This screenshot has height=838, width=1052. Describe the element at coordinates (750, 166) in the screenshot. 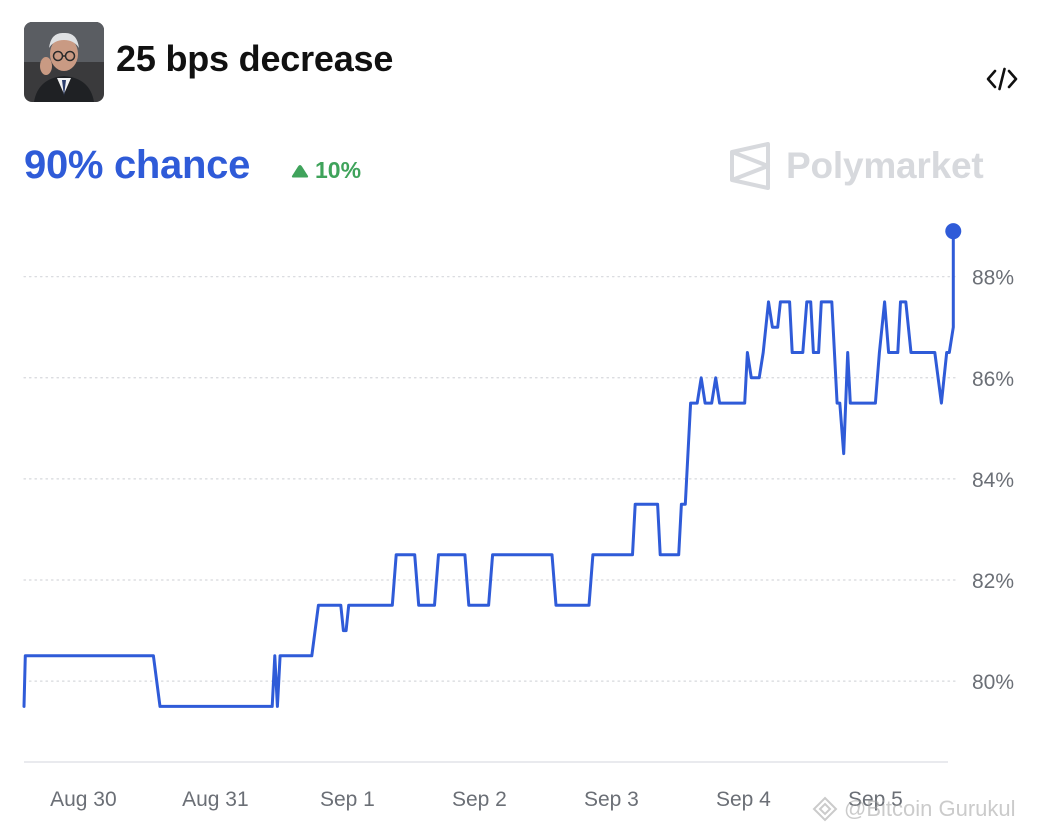

I see `polymarket-logo-icon` at that location.